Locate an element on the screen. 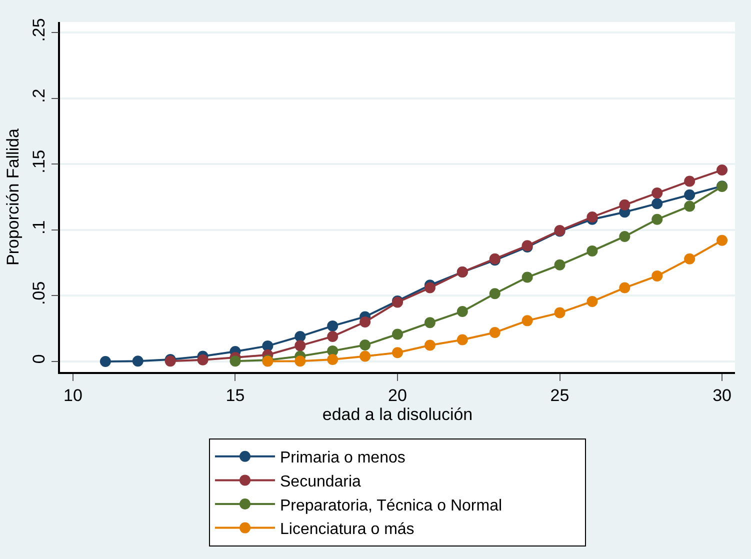 This screenshot has width=751, height=559. x-tick-label: 30 is located at coordinates (722, 396).